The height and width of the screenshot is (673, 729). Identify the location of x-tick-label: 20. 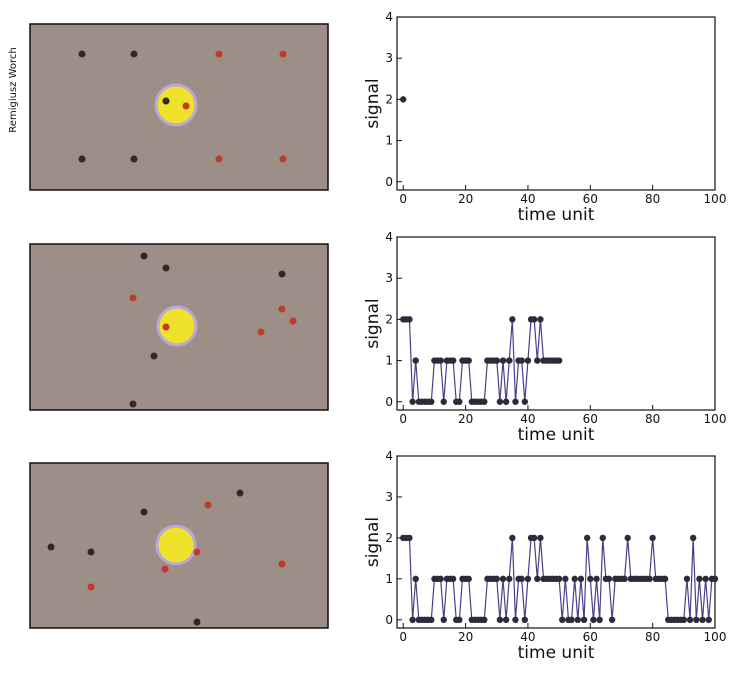
(465, 419).